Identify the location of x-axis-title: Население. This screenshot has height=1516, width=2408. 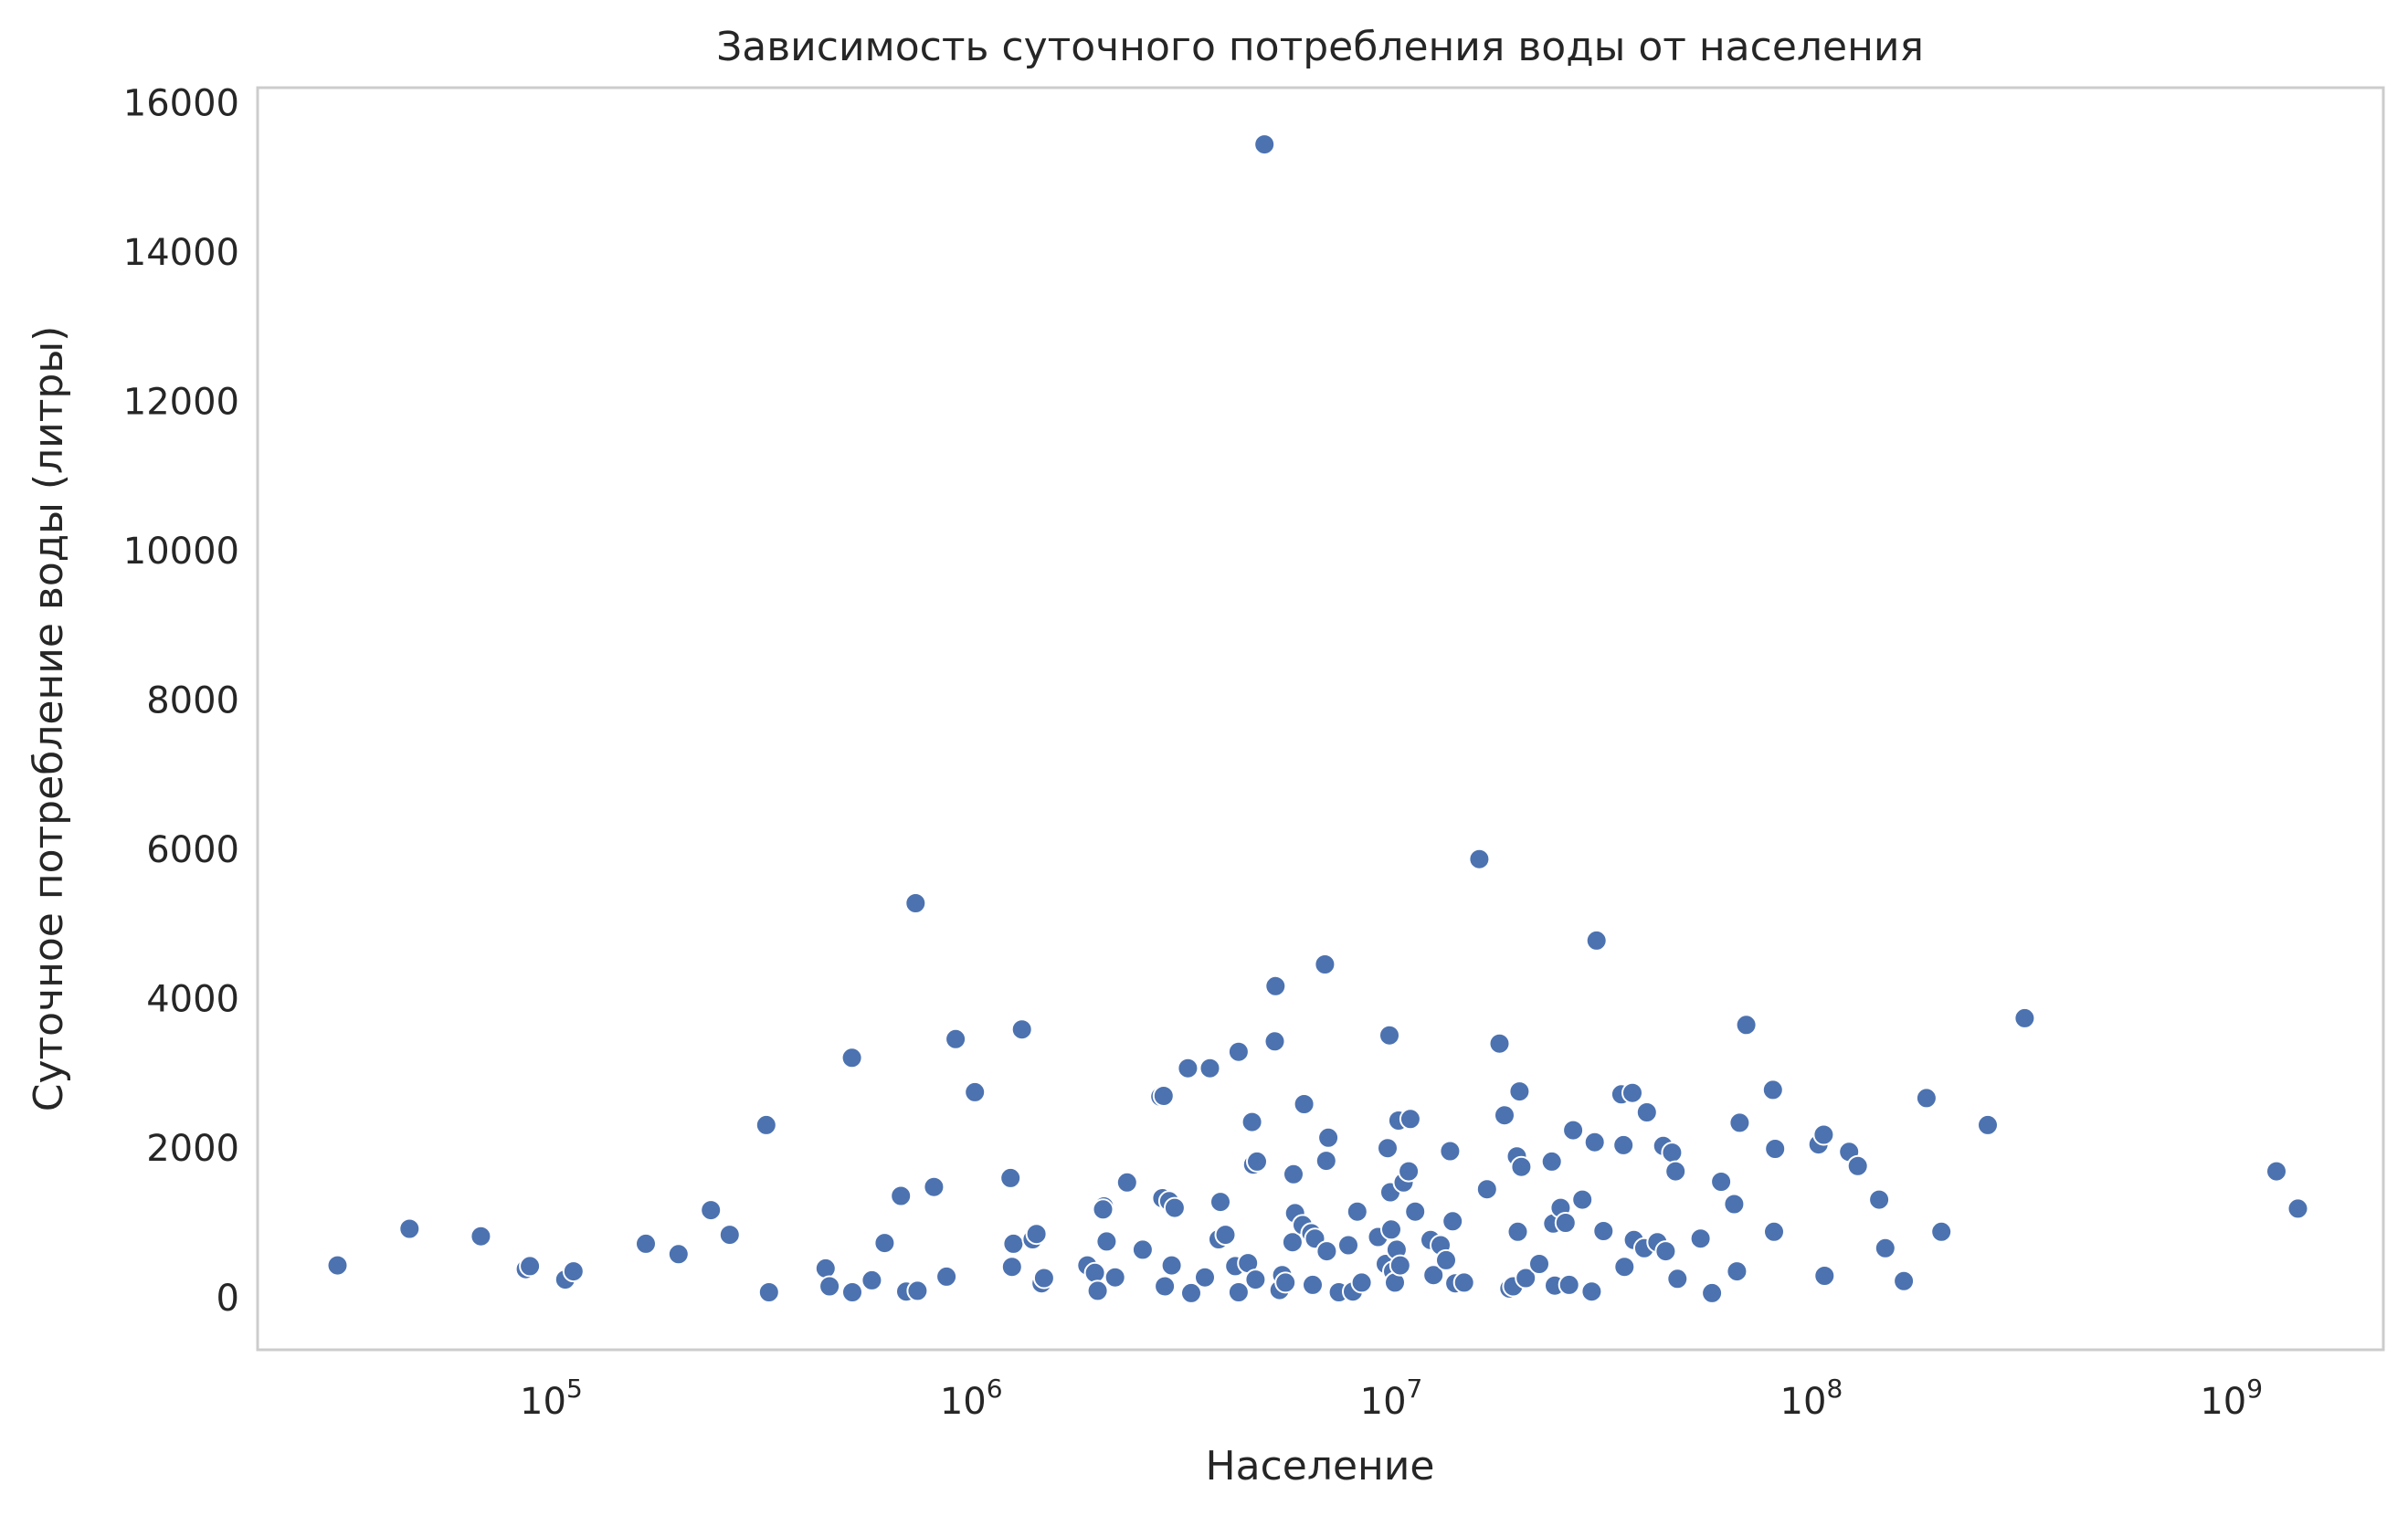
(1320, 1466).